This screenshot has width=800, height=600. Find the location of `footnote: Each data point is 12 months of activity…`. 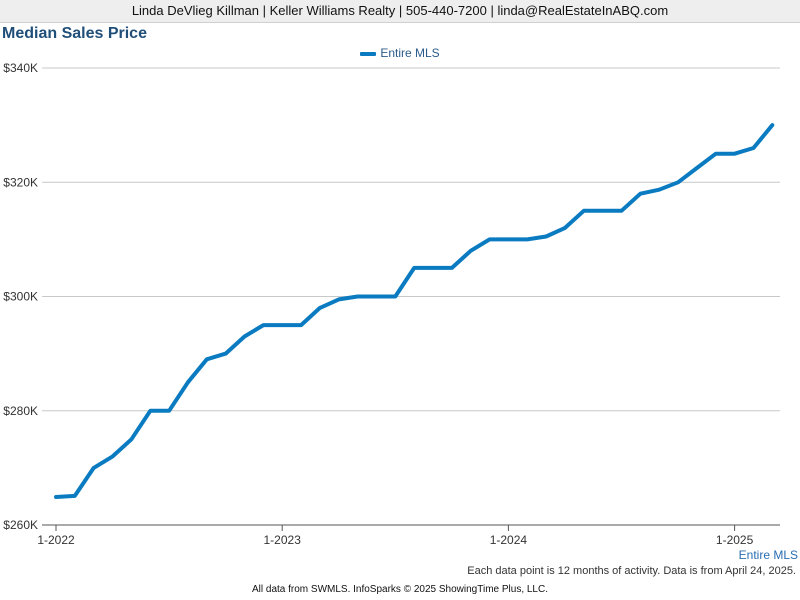

footnote: Each data point is 12 months of activity… is located at coordinates (631, 571).